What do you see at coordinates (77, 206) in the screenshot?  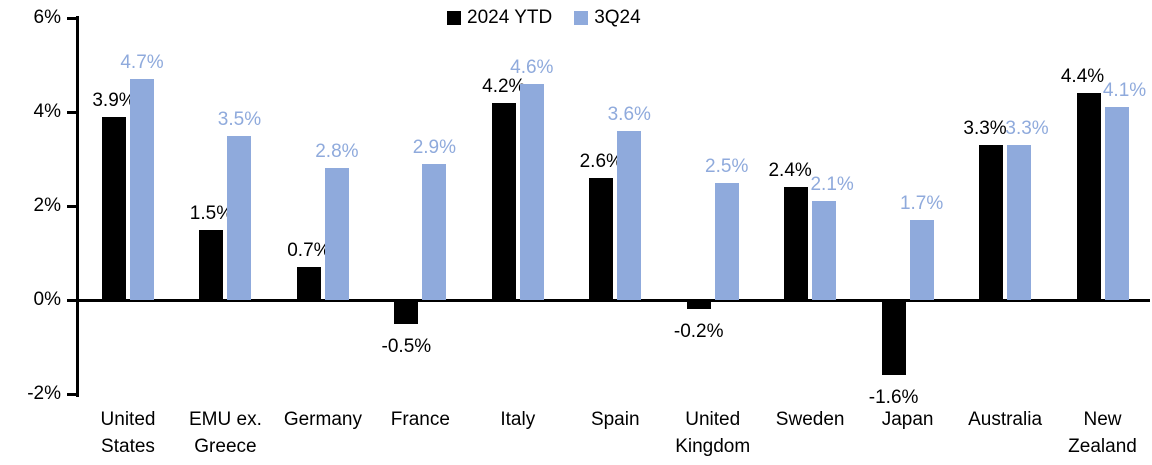 I see `y-axis-line` at bounding box center [77, 206].